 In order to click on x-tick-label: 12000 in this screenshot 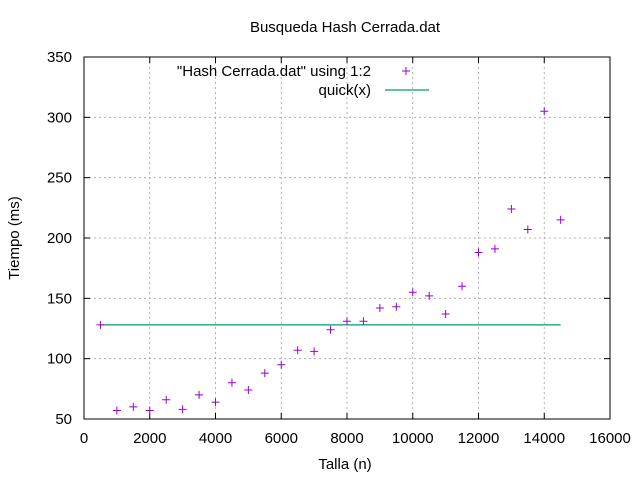, I will do `click(479, 438)`.